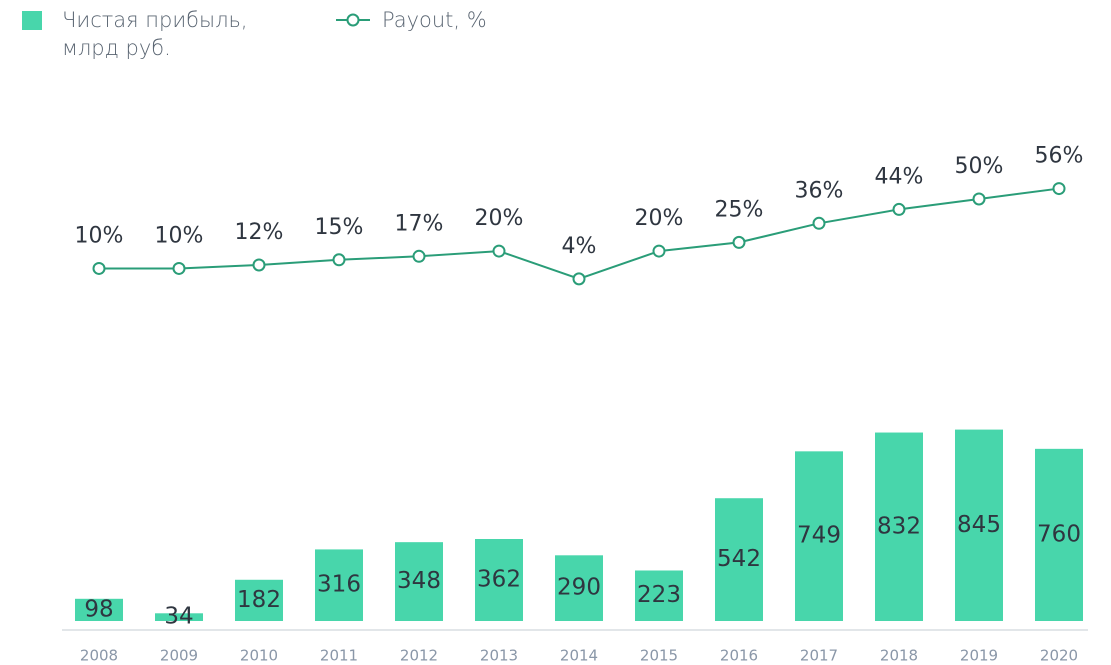 This screenshot has width=1111, height=665. I want to click on data-label: 760, so click(1059, 534).